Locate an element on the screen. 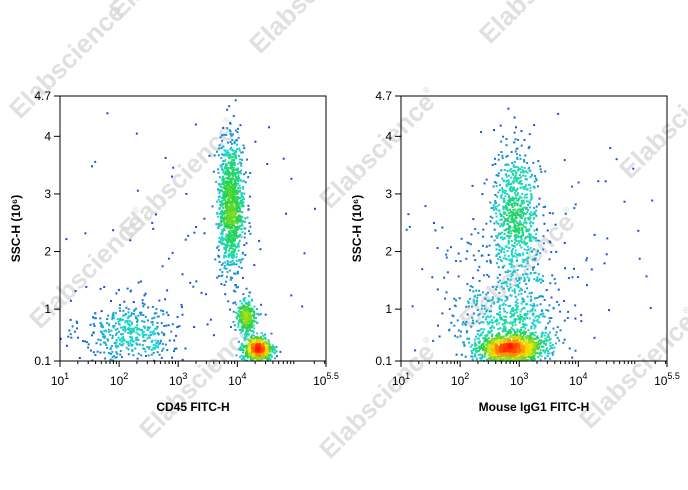 Image resolution: width=688 pixels, height=490 pixels. watermark-registered-mark: ® is located at coordinates (684, 310).